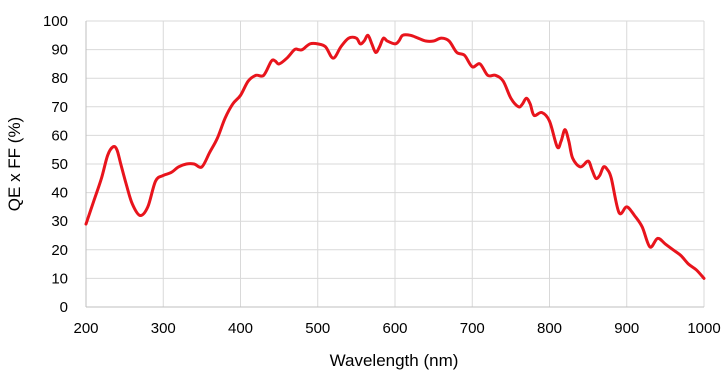 The image size is (726, 374). Describe the element at coordinates (59, 250) in the screenshot. I see `y-tick-label-20: 20` at that location.